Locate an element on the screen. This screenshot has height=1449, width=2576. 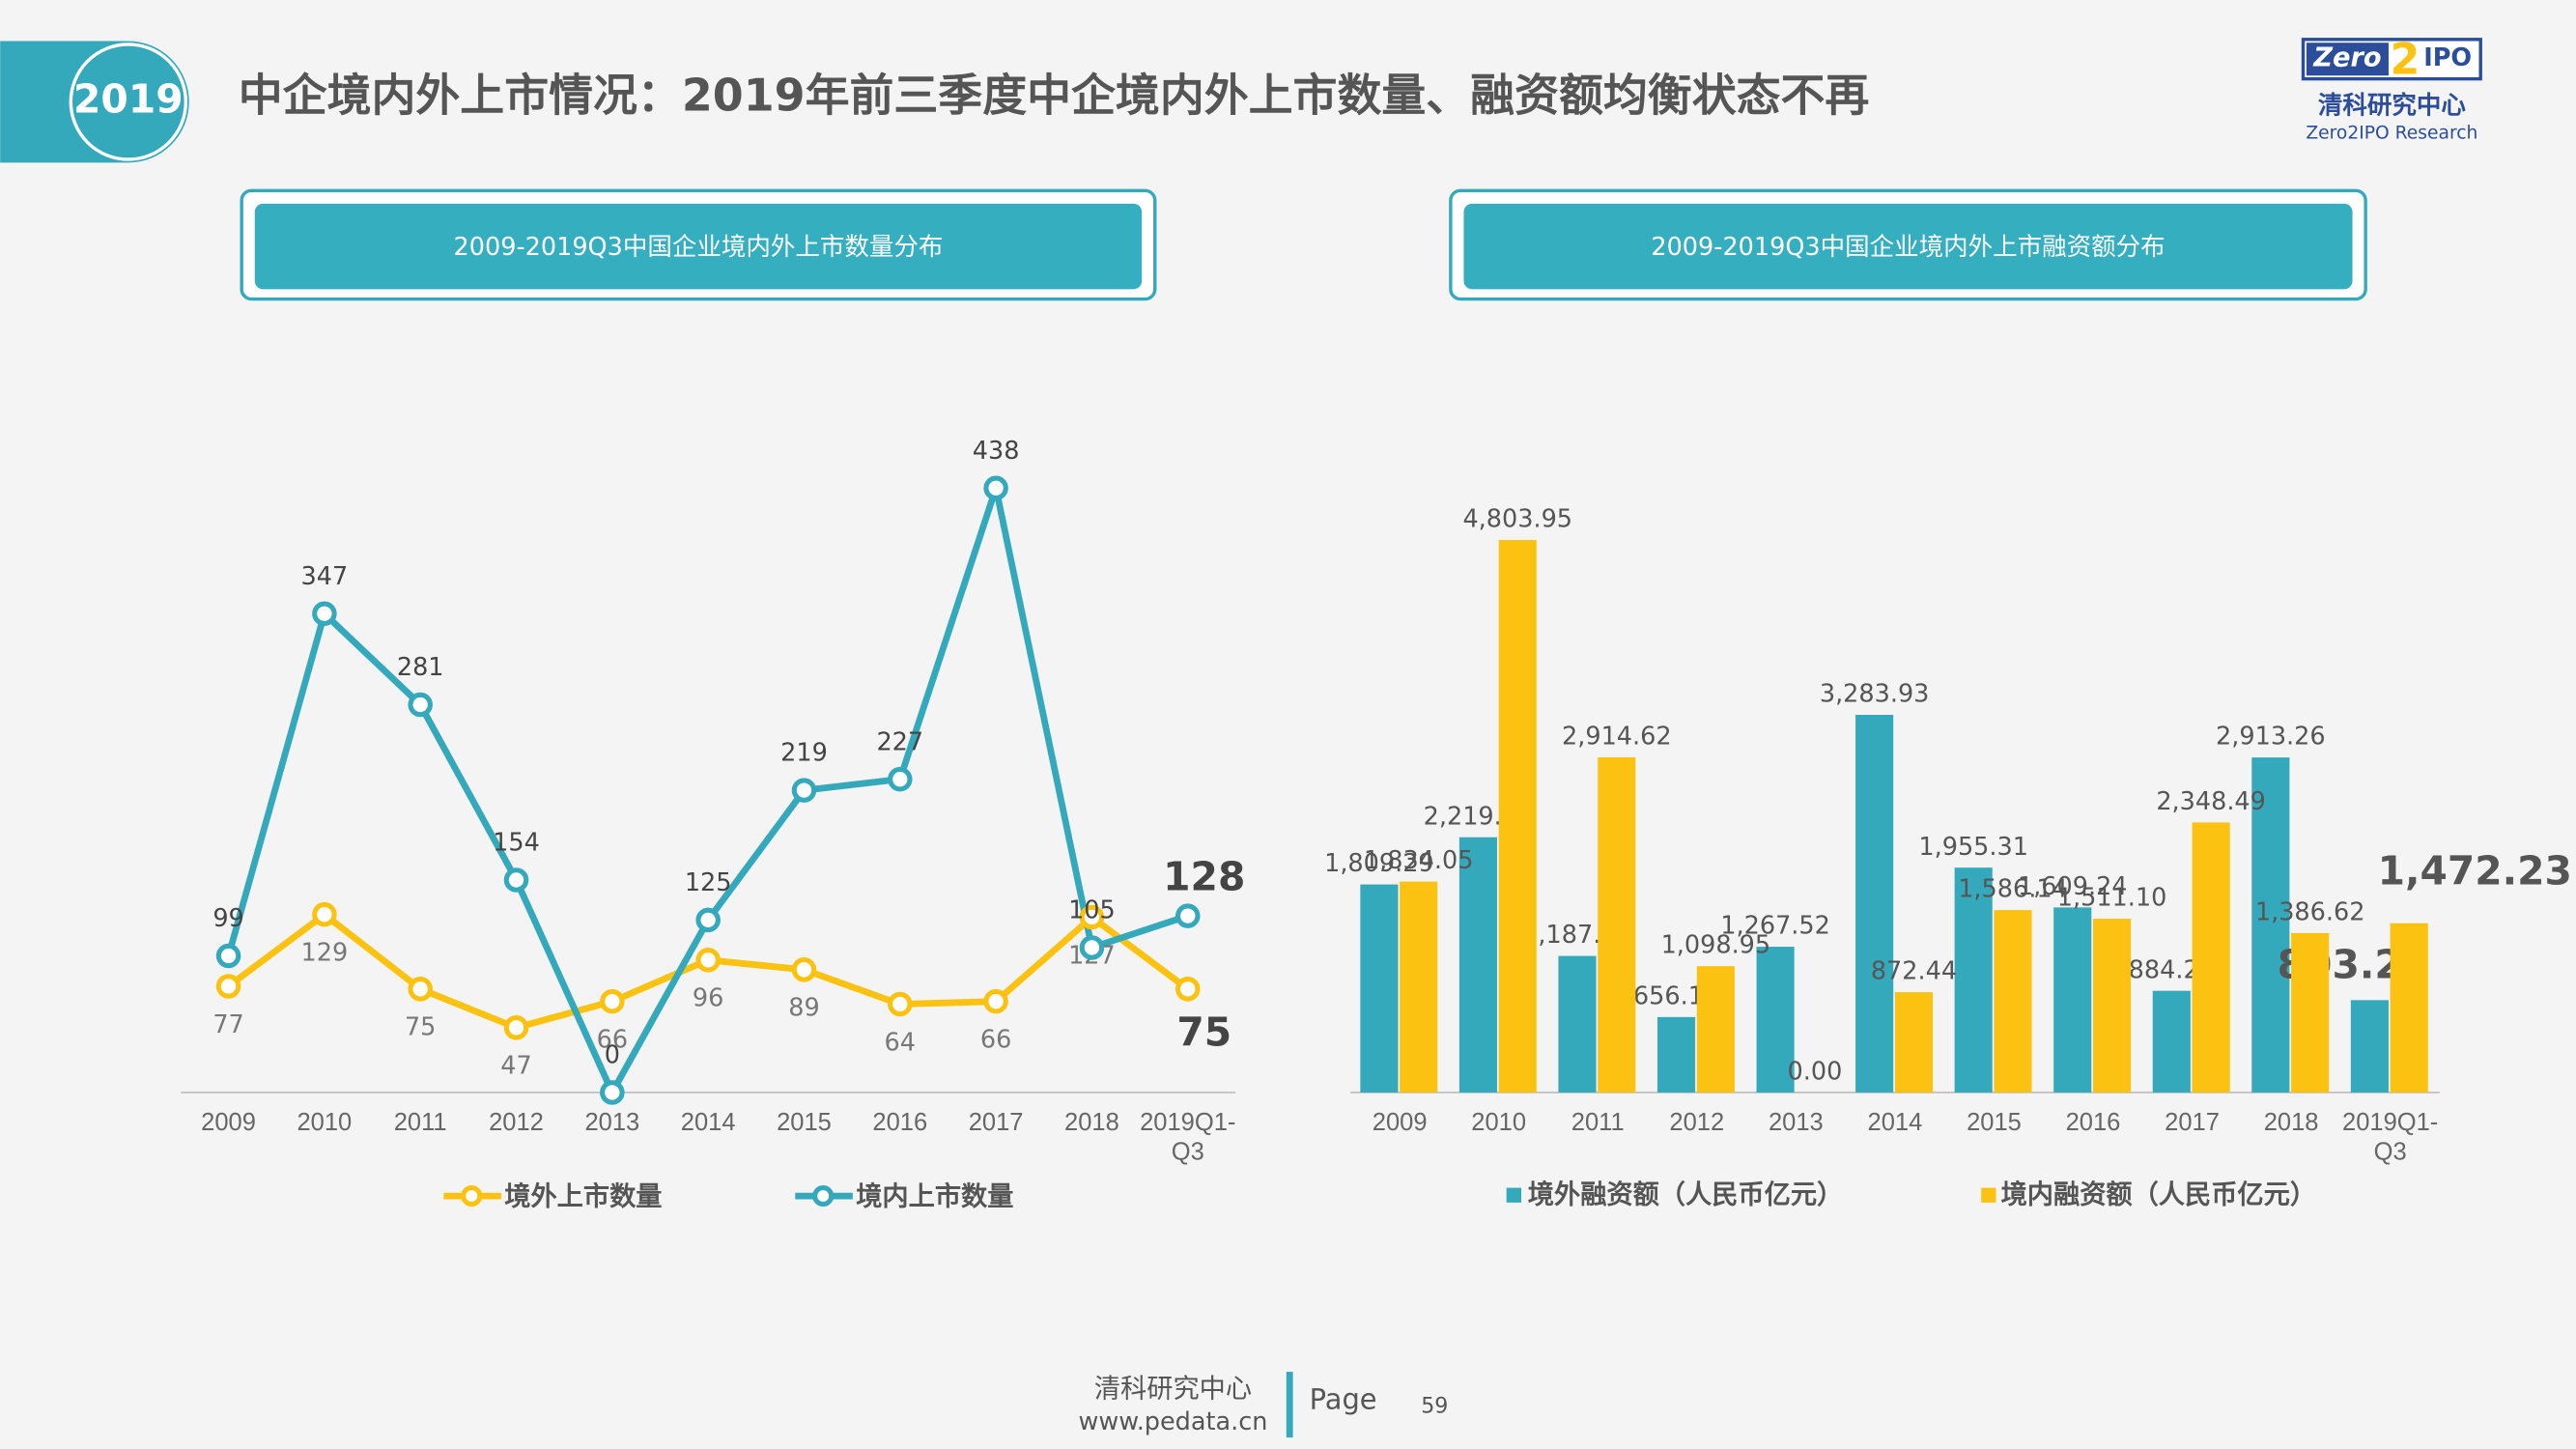
data-label: 1,098.95 is located at coordinates (1716, 945).